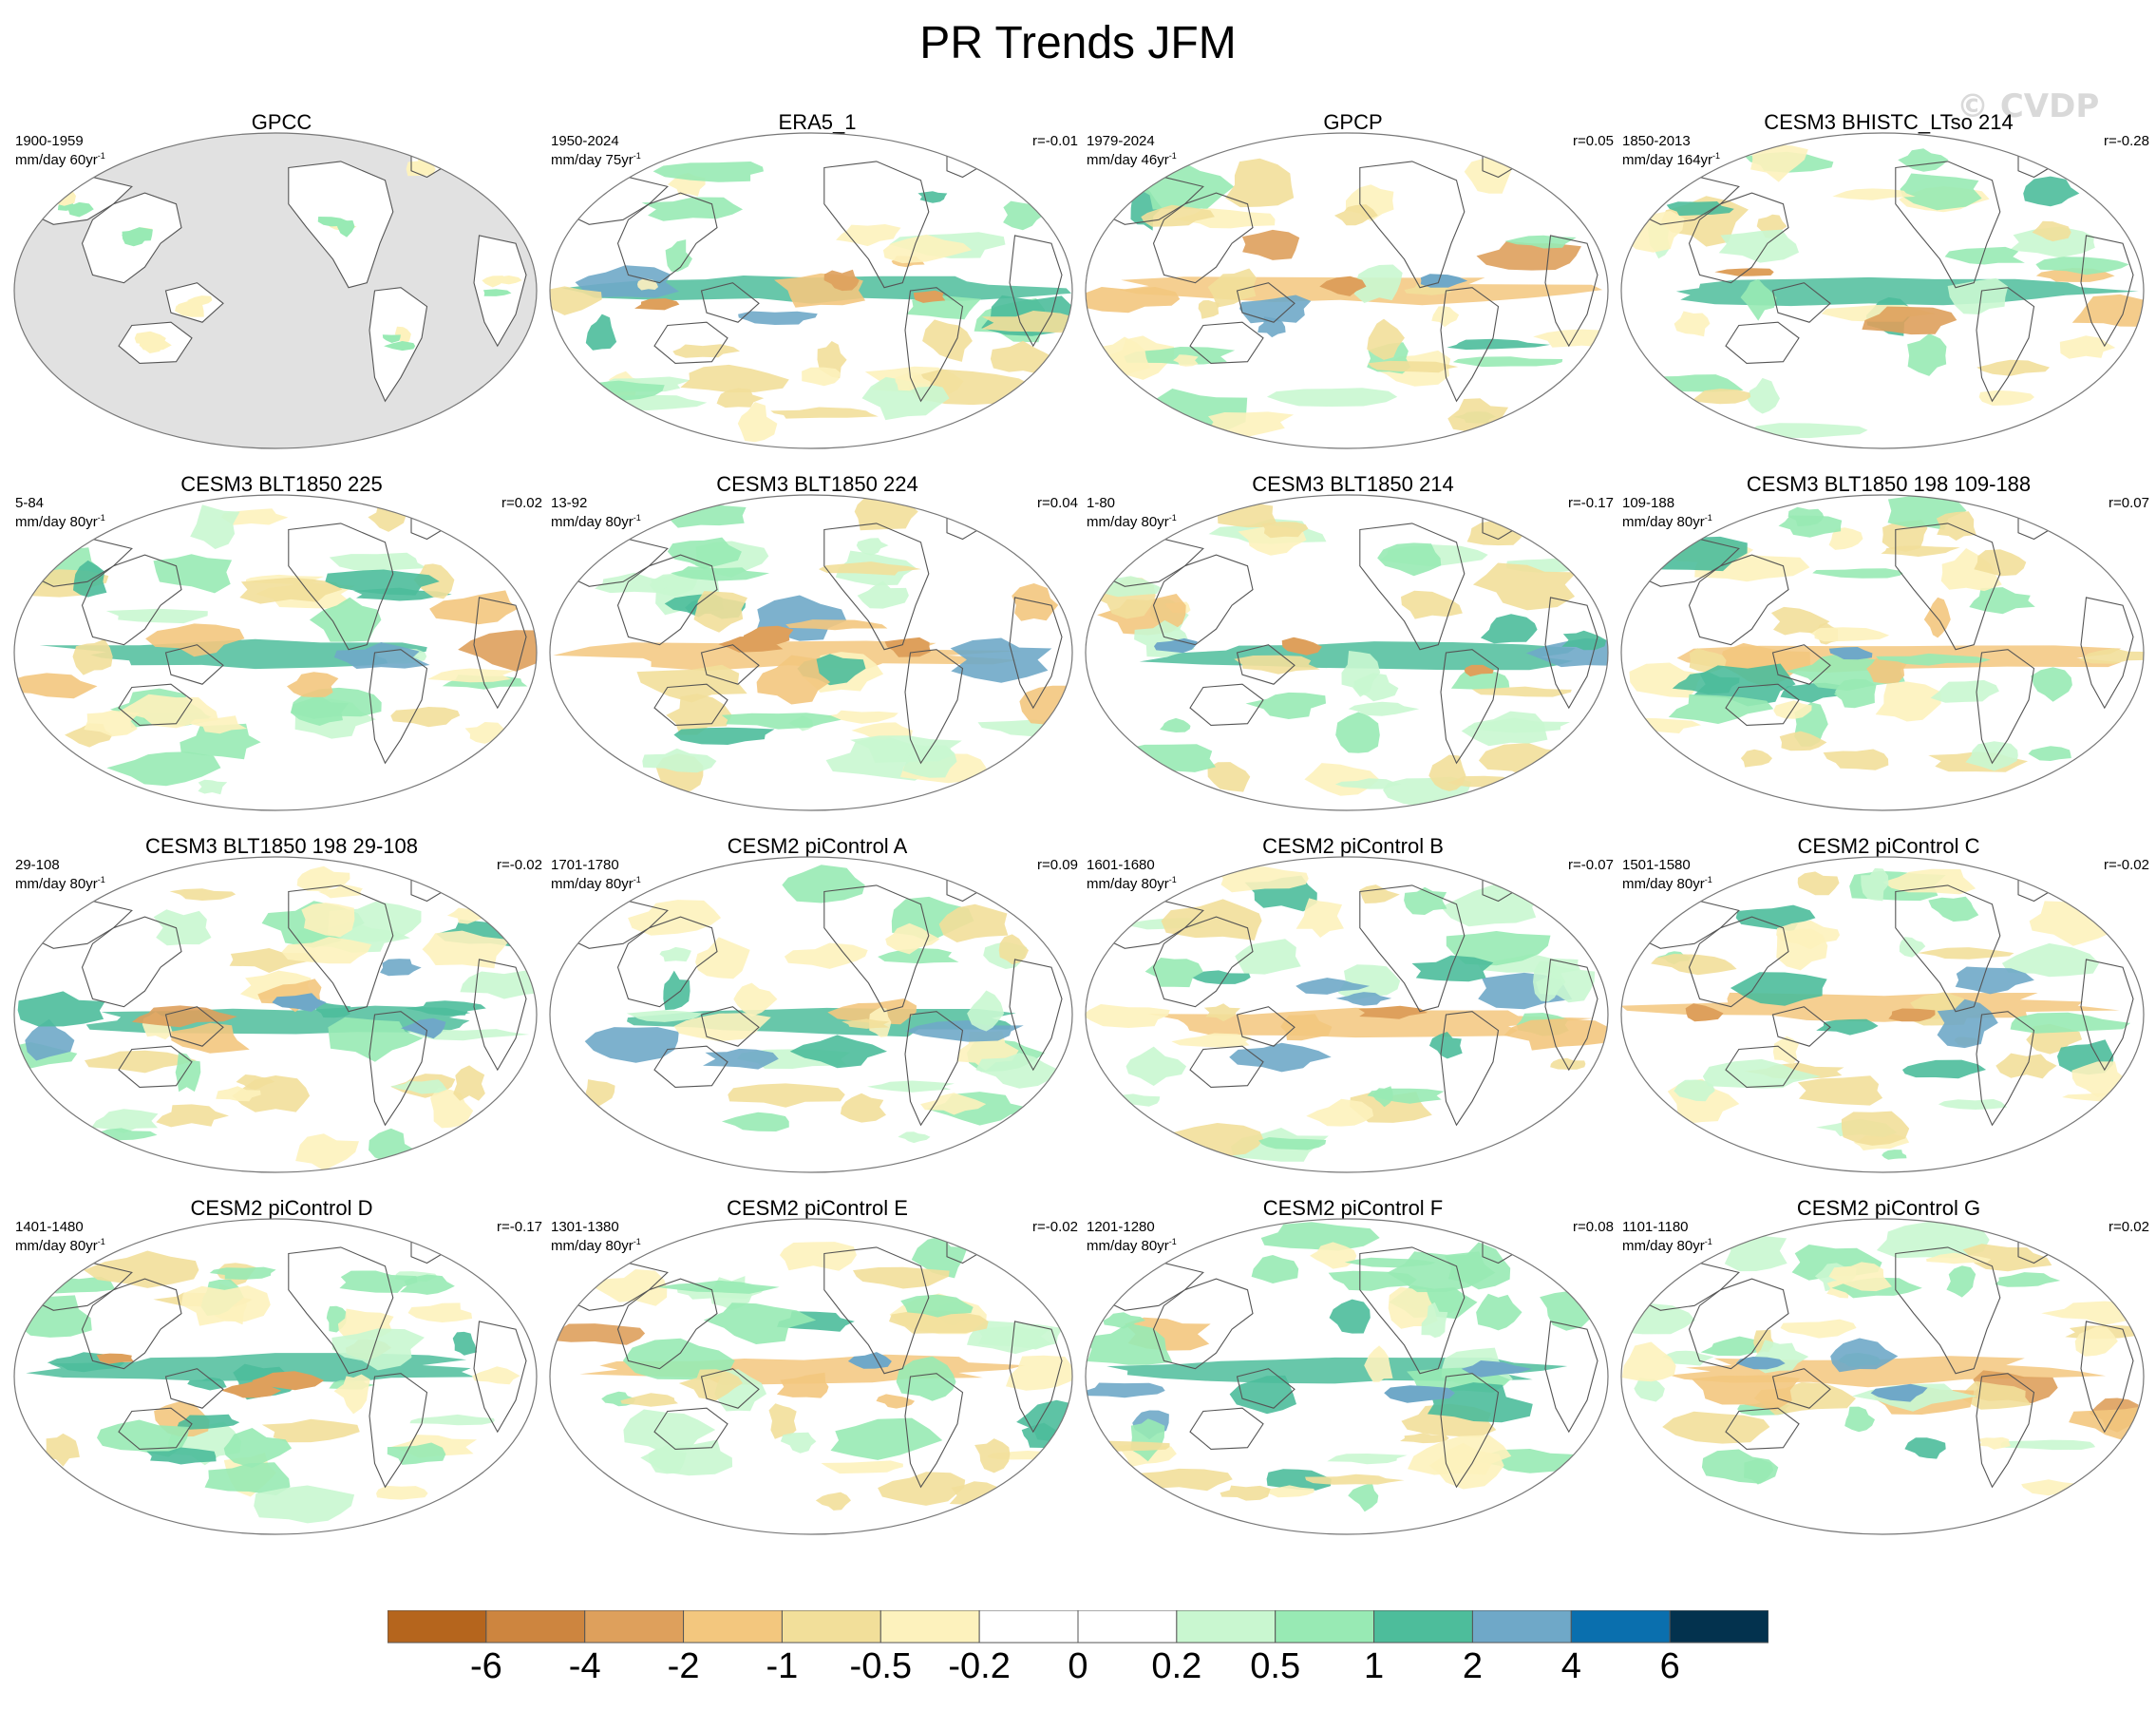 The image size is (2156, 1711). I want to click on panel-title: CESM3 BLT1850 224, so click(817, 484).